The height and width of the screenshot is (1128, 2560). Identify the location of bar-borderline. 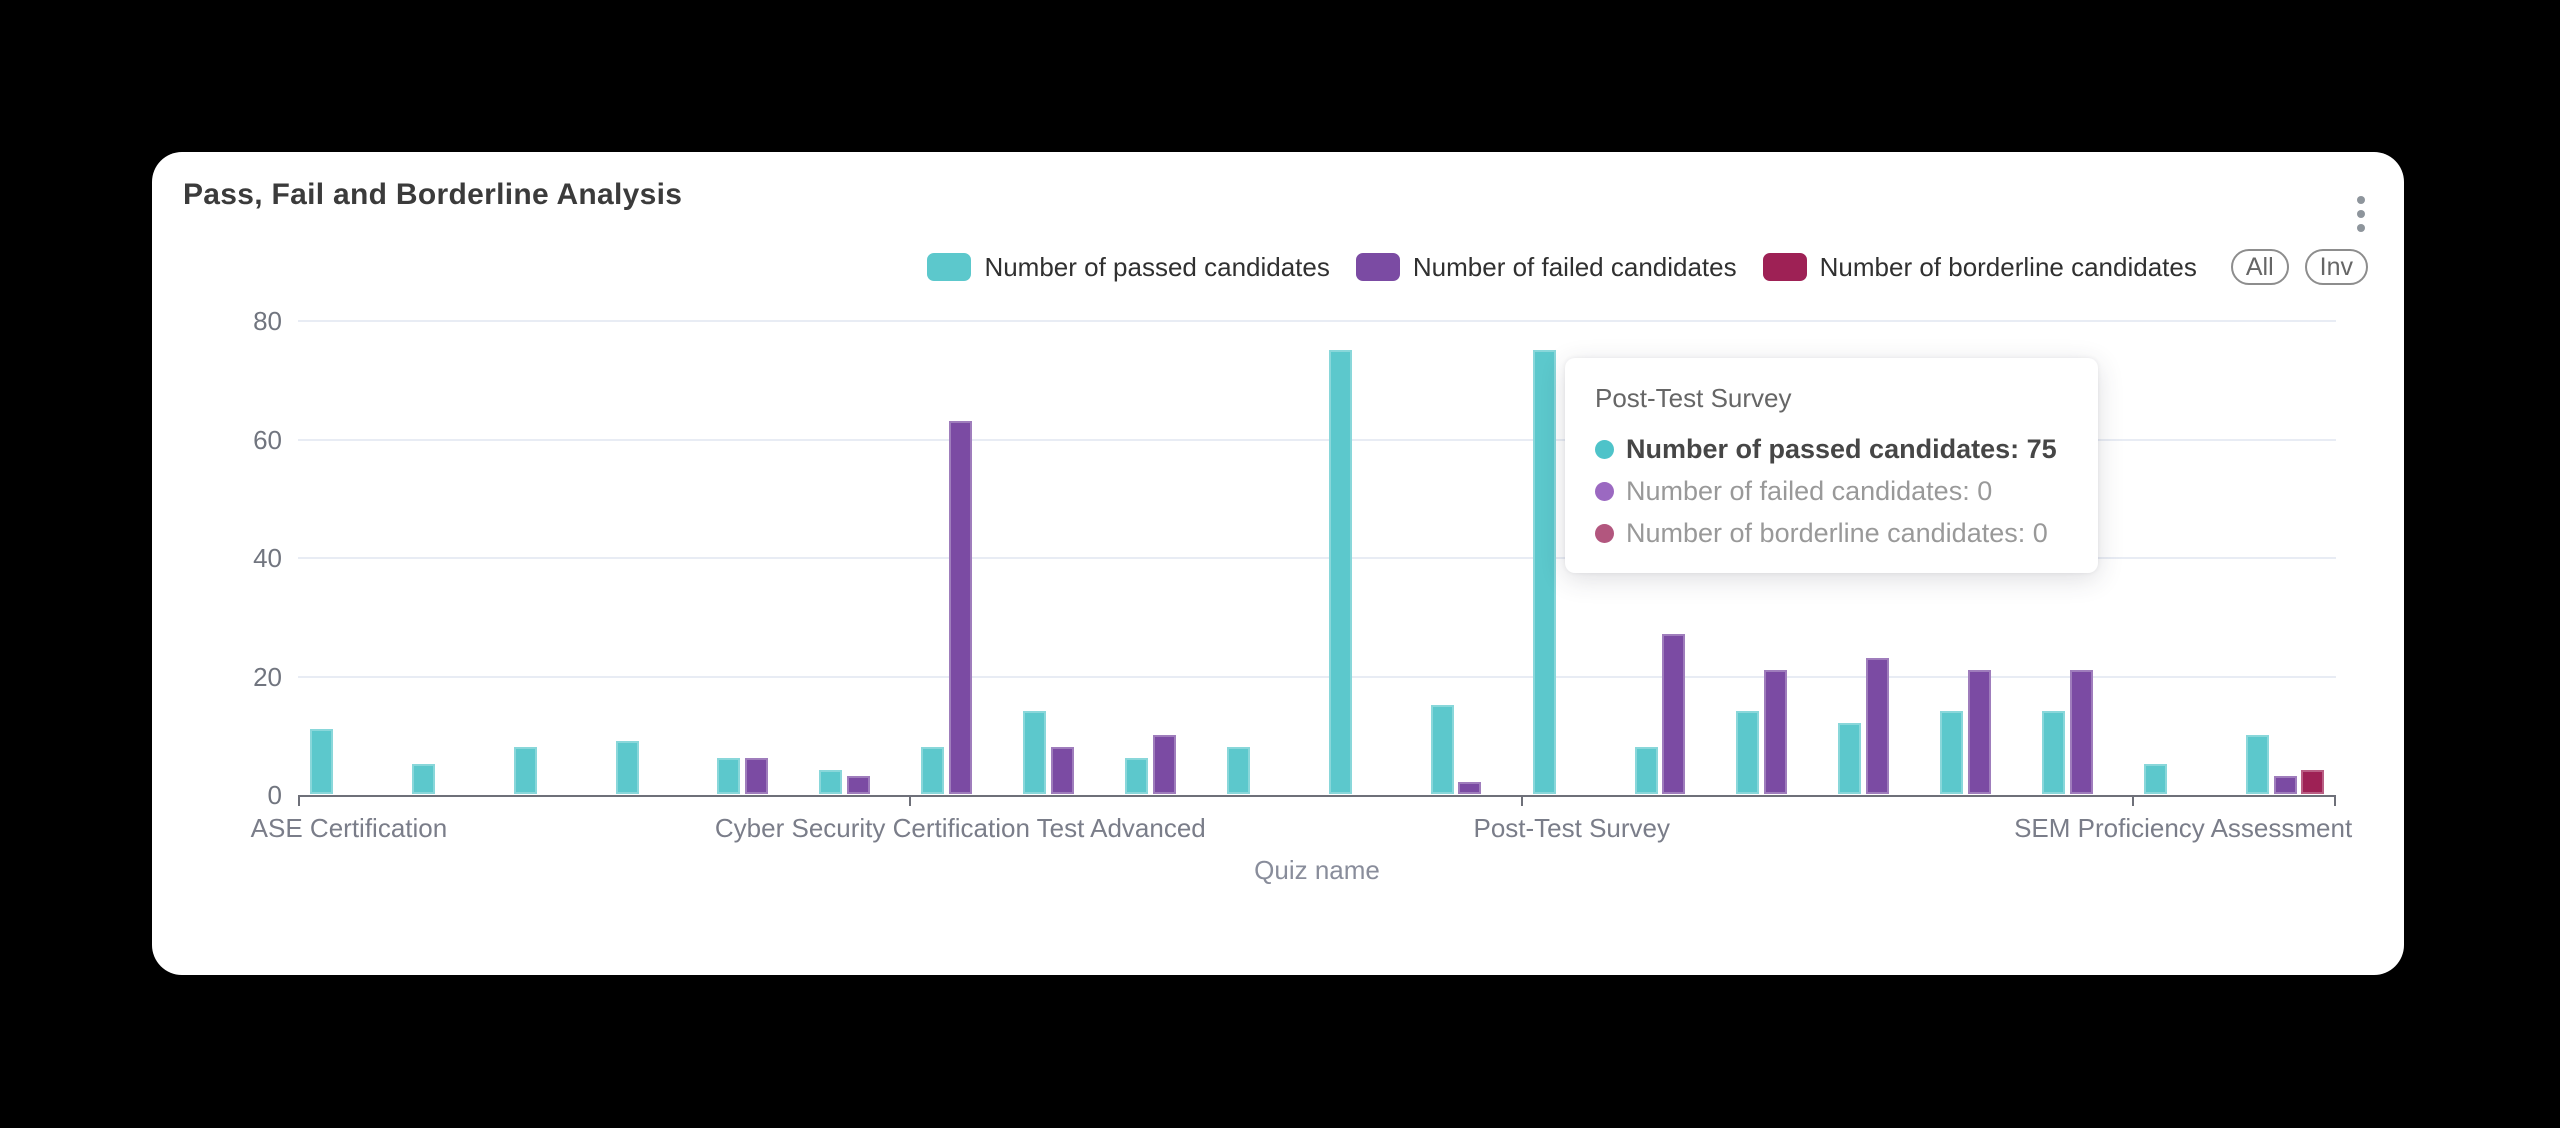
(2313, 782).